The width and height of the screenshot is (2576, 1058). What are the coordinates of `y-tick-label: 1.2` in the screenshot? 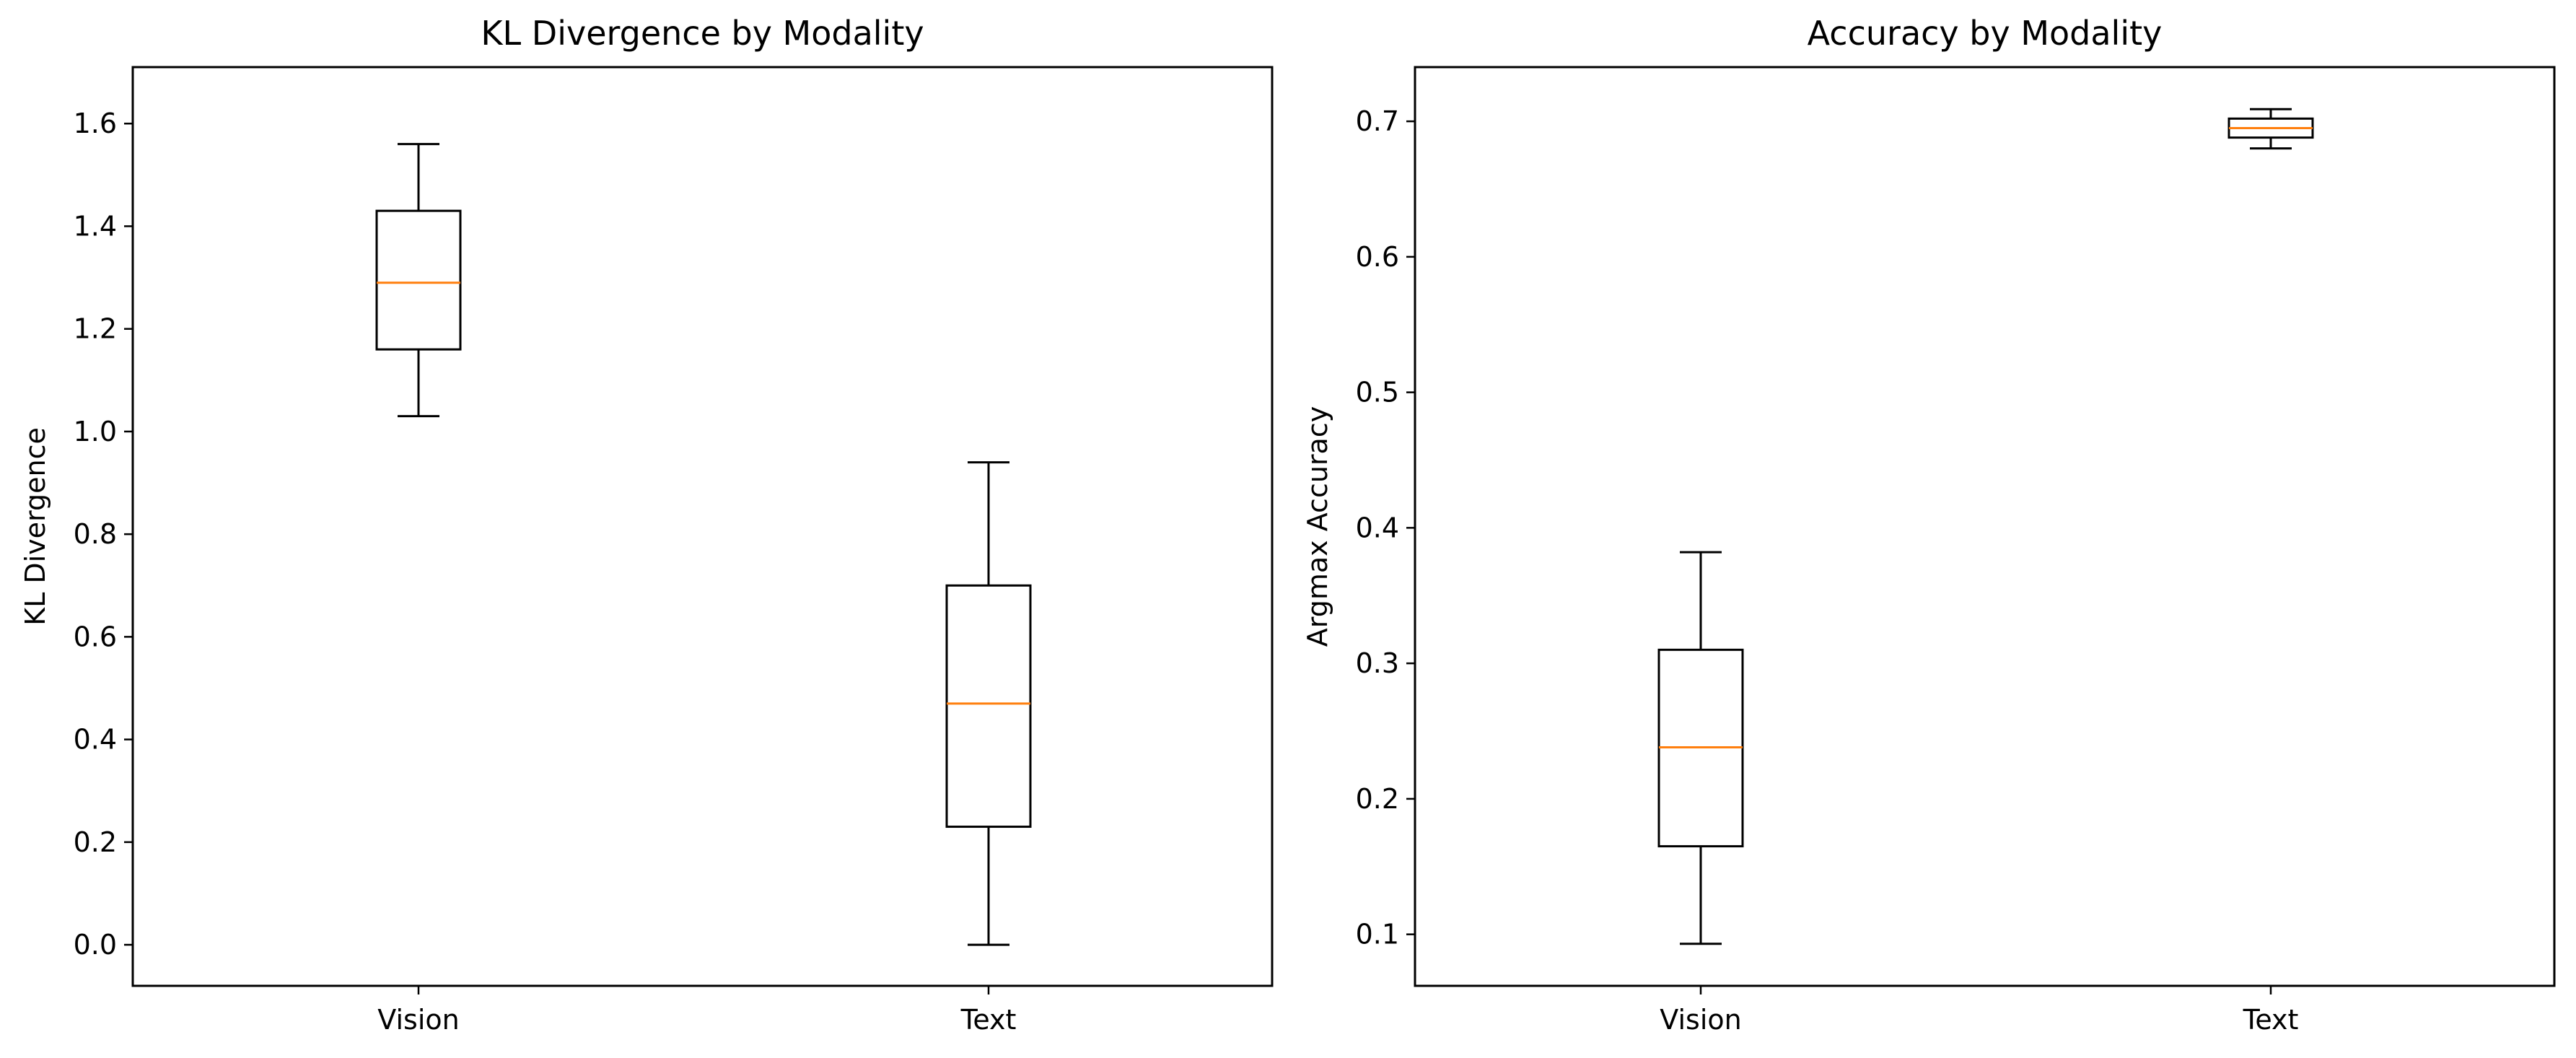 It's located at (95, 329).